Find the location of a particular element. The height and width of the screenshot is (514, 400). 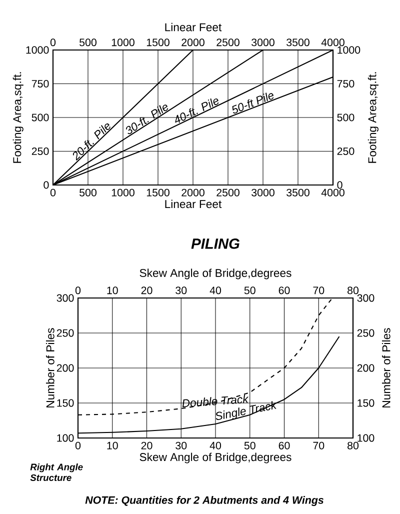

x2-tick-label: 3500 is located at coordinates (298, 192).